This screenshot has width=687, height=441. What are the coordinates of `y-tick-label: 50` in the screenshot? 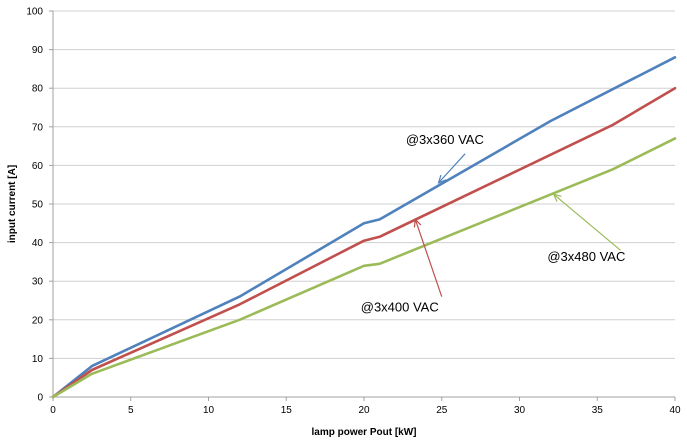 It's located at (38, 205).